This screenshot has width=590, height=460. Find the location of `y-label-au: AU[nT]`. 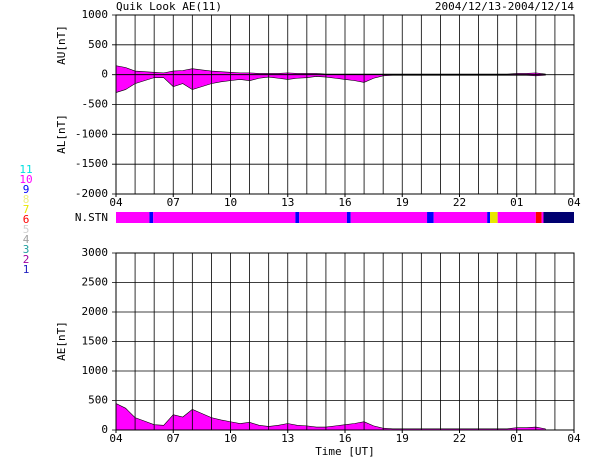

y-label-au: AU[nT] is located at coordinates (61, 45).